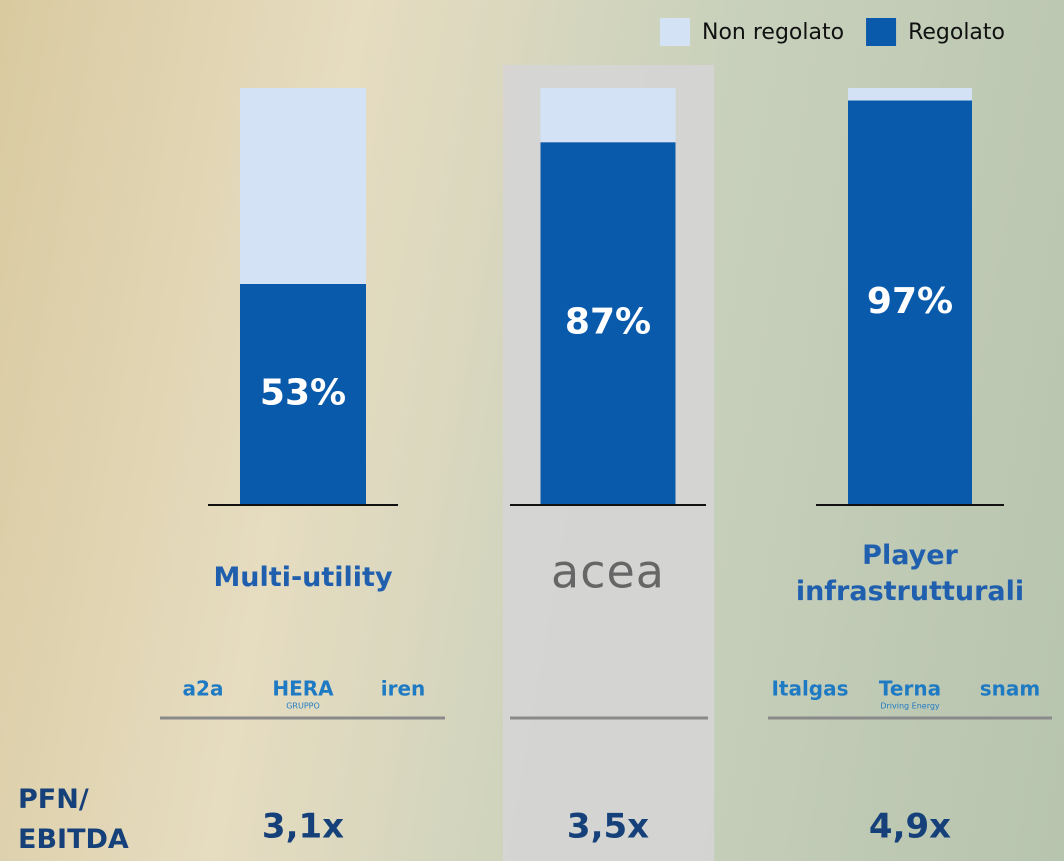 This screenshot has width=1064, height=861. What do you see at coordinates (303, 827) in the screenshot?
I see `metric-value: 3,1x` at bounding box center [303, 827].